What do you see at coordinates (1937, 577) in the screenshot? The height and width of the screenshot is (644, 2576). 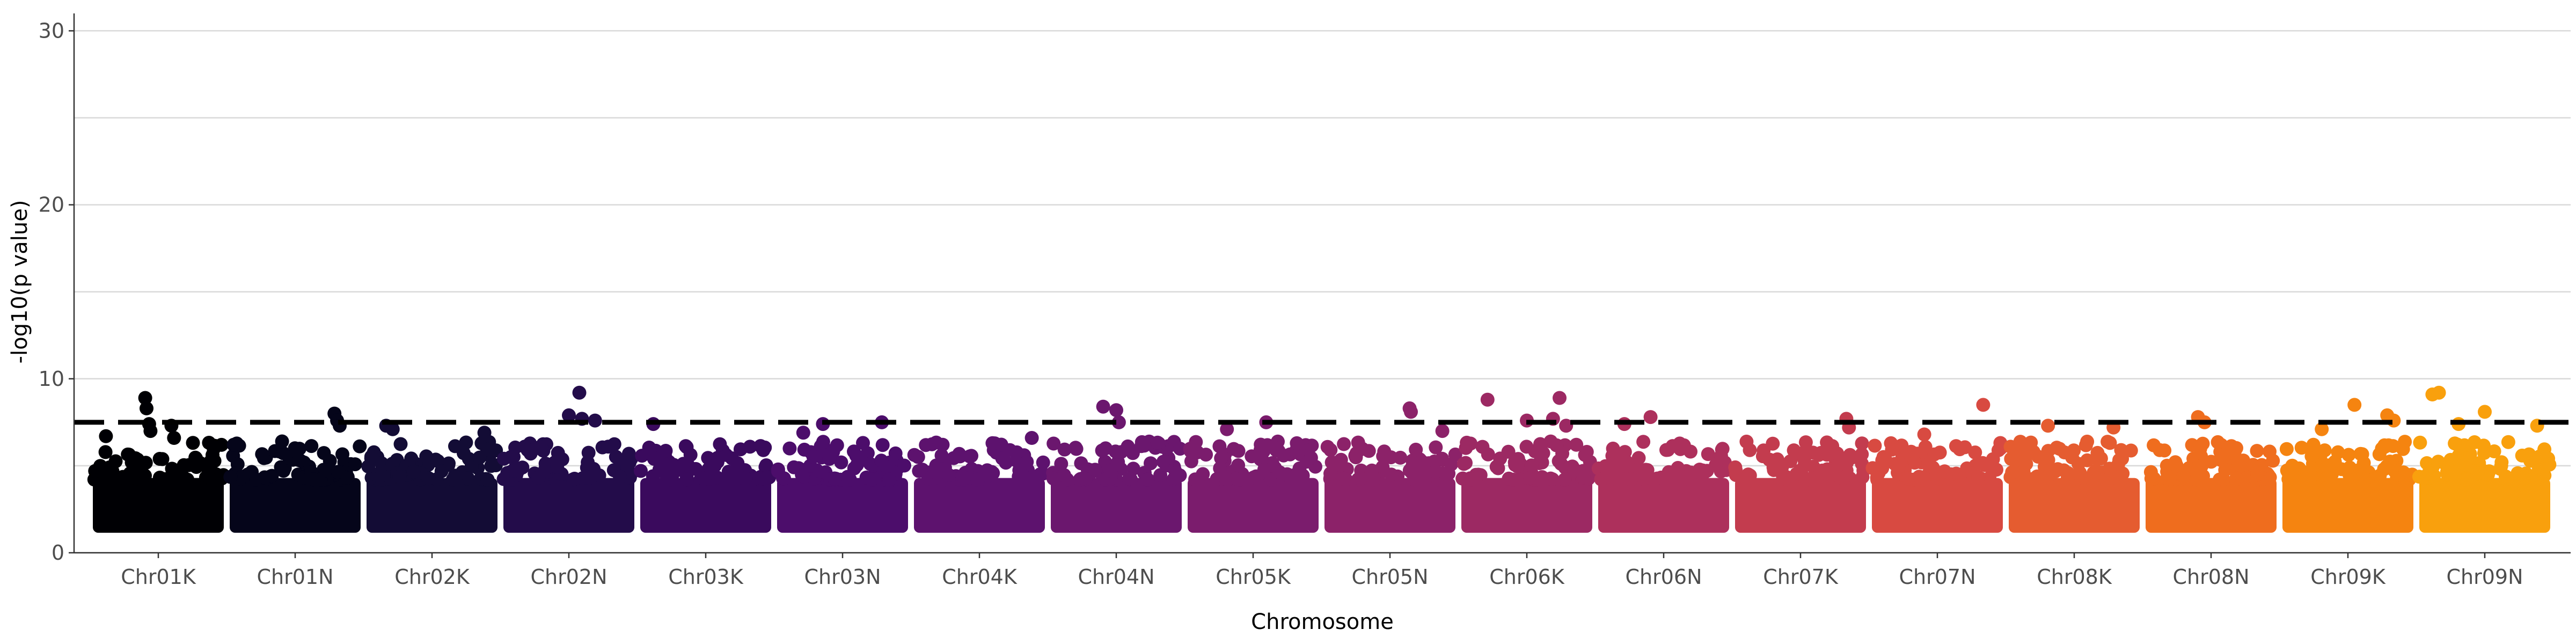 I see `x-tick-label: Chr07N` at bounding box center [1937, 577].